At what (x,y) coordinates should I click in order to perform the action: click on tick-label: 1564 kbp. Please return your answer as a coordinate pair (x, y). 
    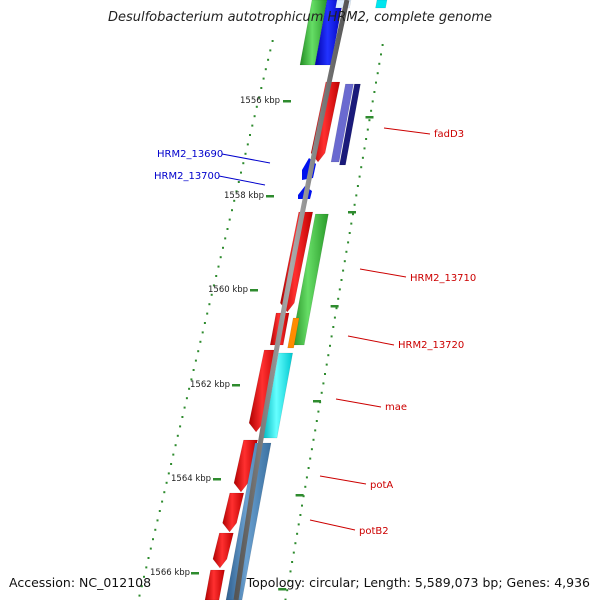
    Looking at the image, I should click on (191, 479).